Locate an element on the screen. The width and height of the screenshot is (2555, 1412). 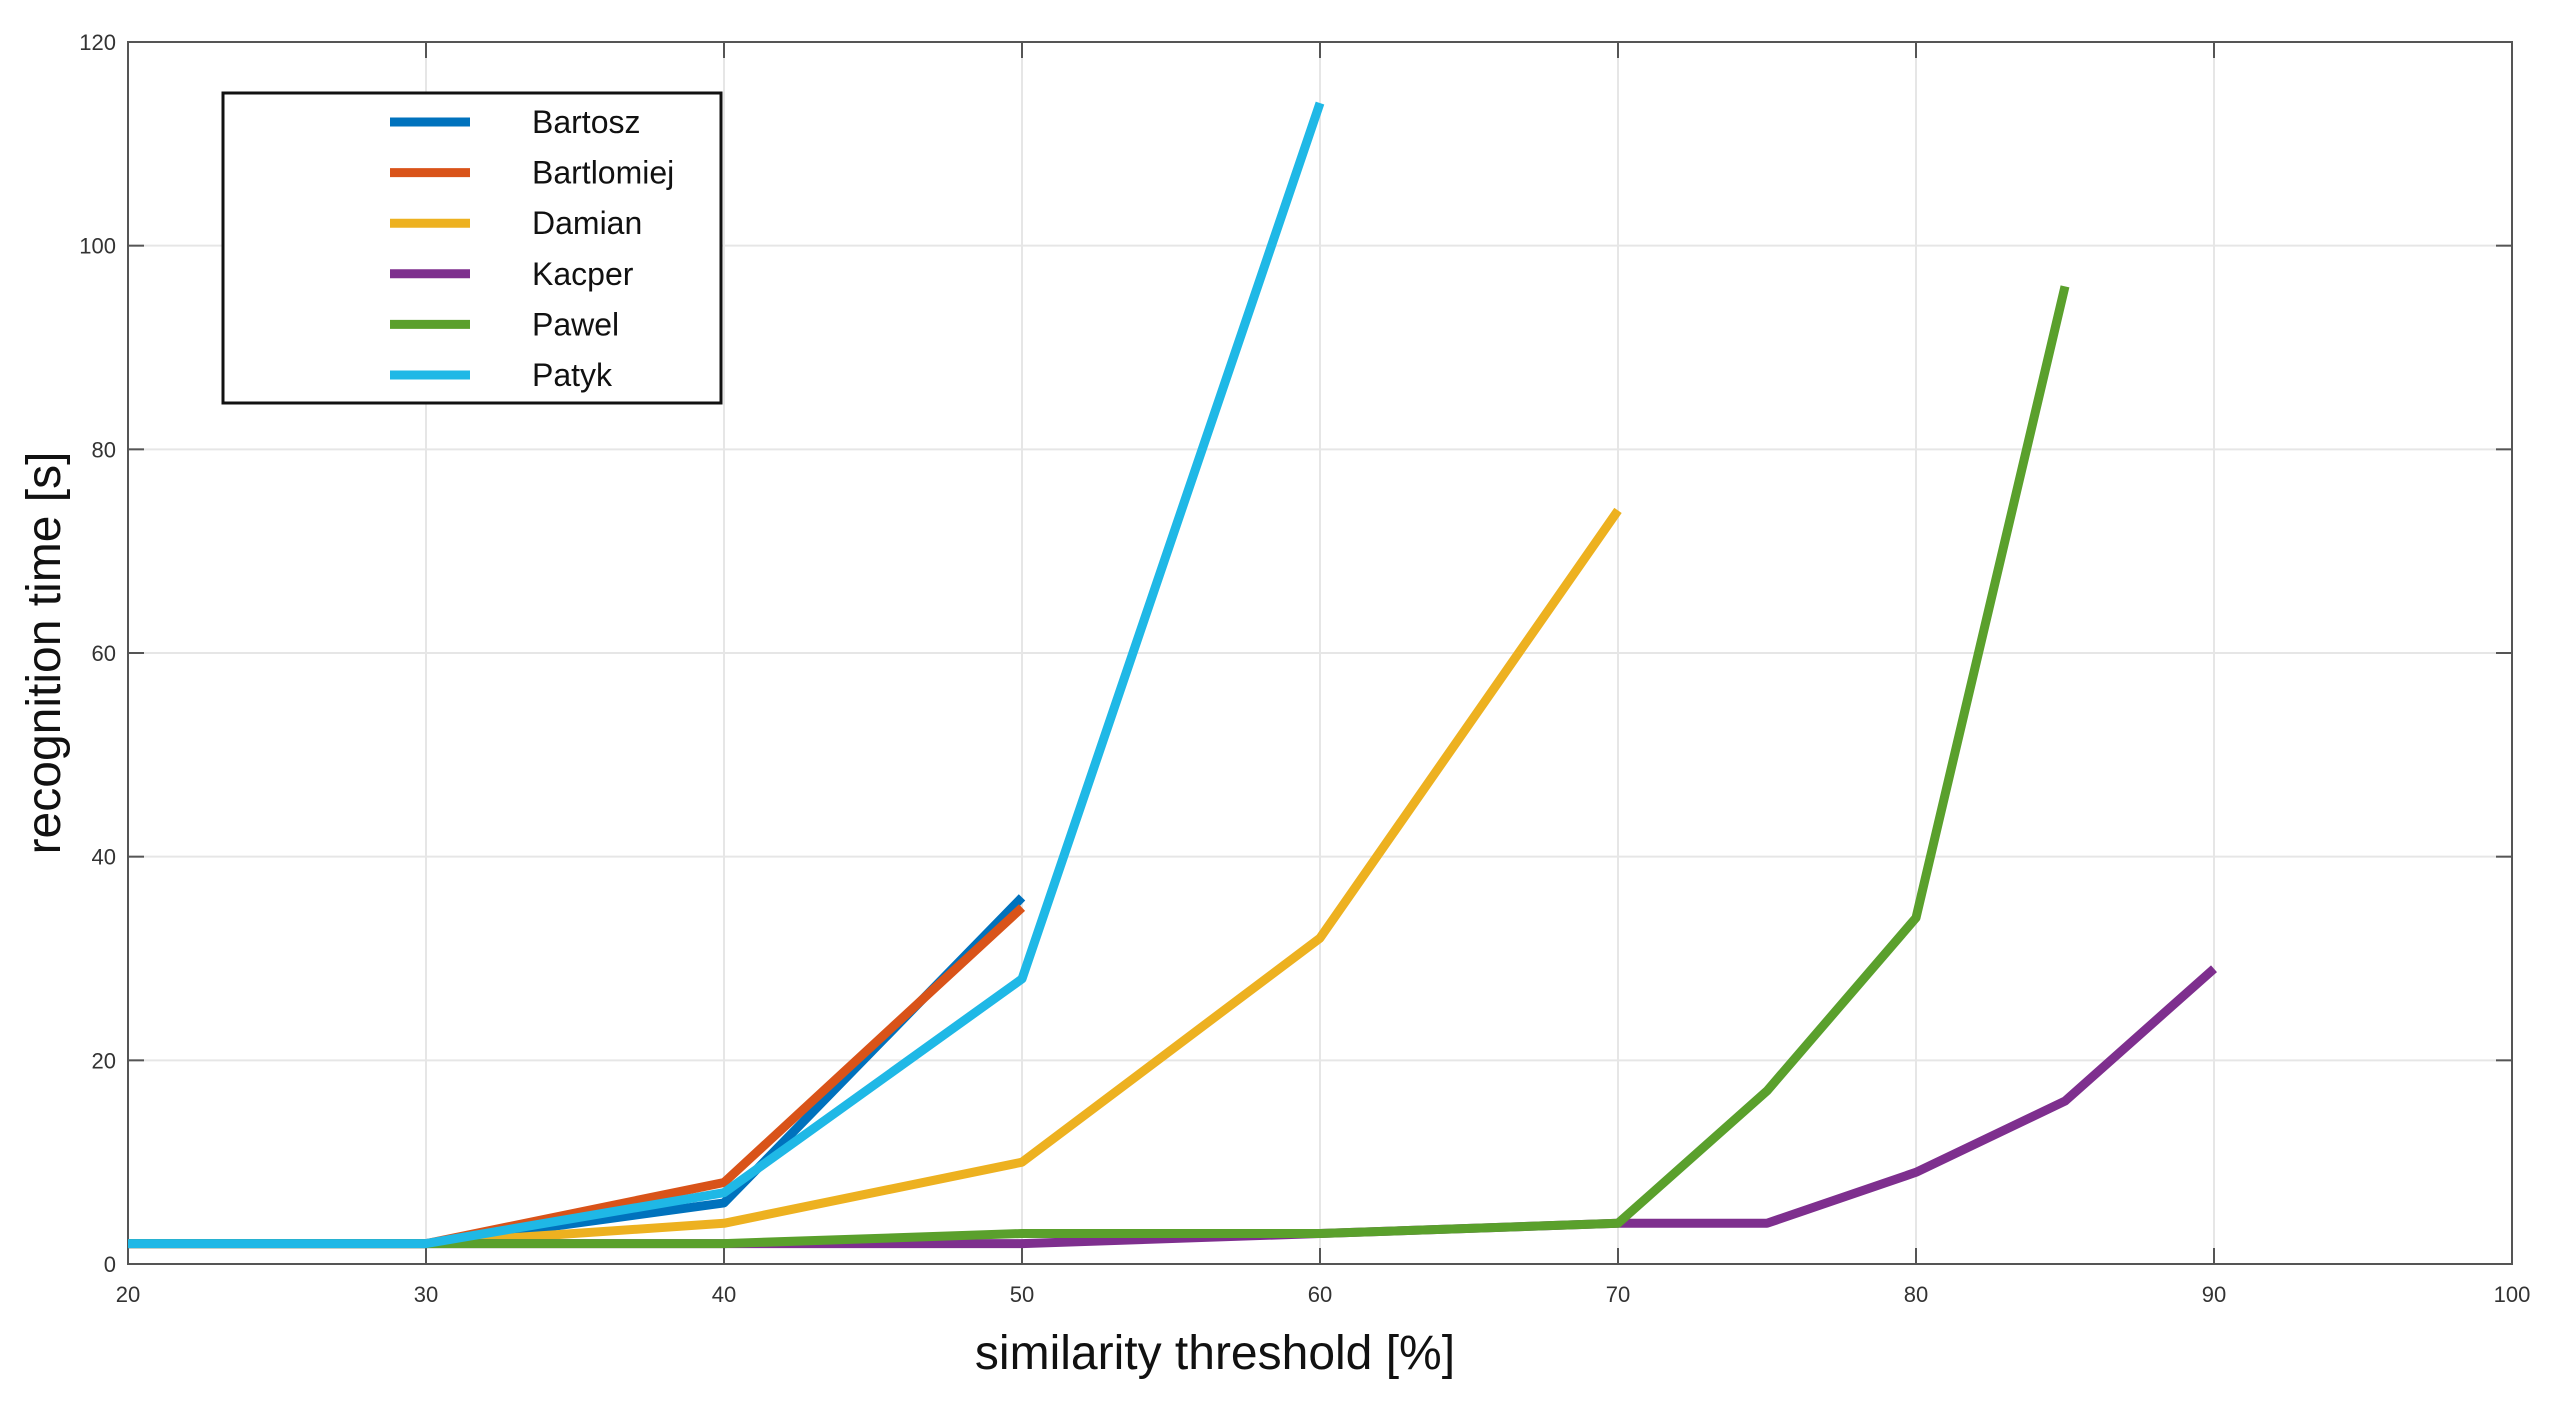
legend: Bartosz Bartlomiej Damian Kacper Pawel Patyk is located at coordinates (472, 248).